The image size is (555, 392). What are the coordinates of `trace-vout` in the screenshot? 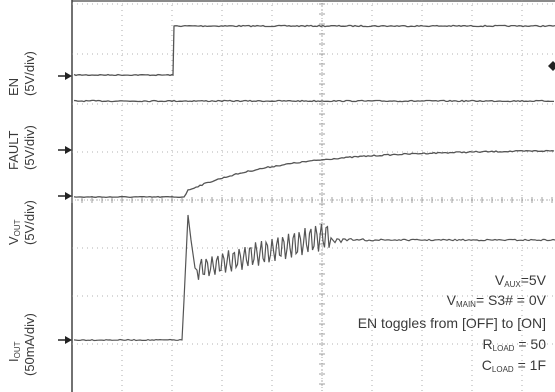 It's located at (314, 174).